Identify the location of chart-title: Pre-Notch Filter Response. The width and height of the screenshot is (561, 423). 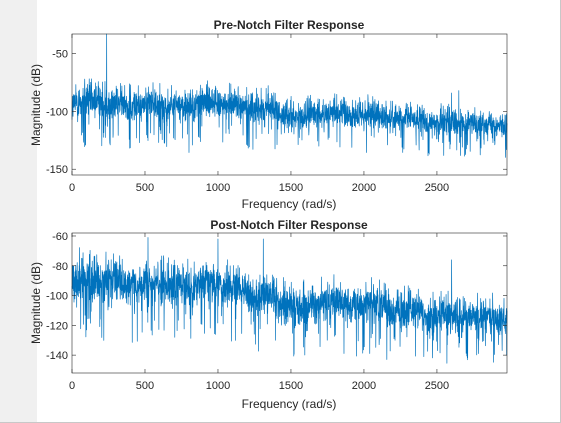
(289, 25).